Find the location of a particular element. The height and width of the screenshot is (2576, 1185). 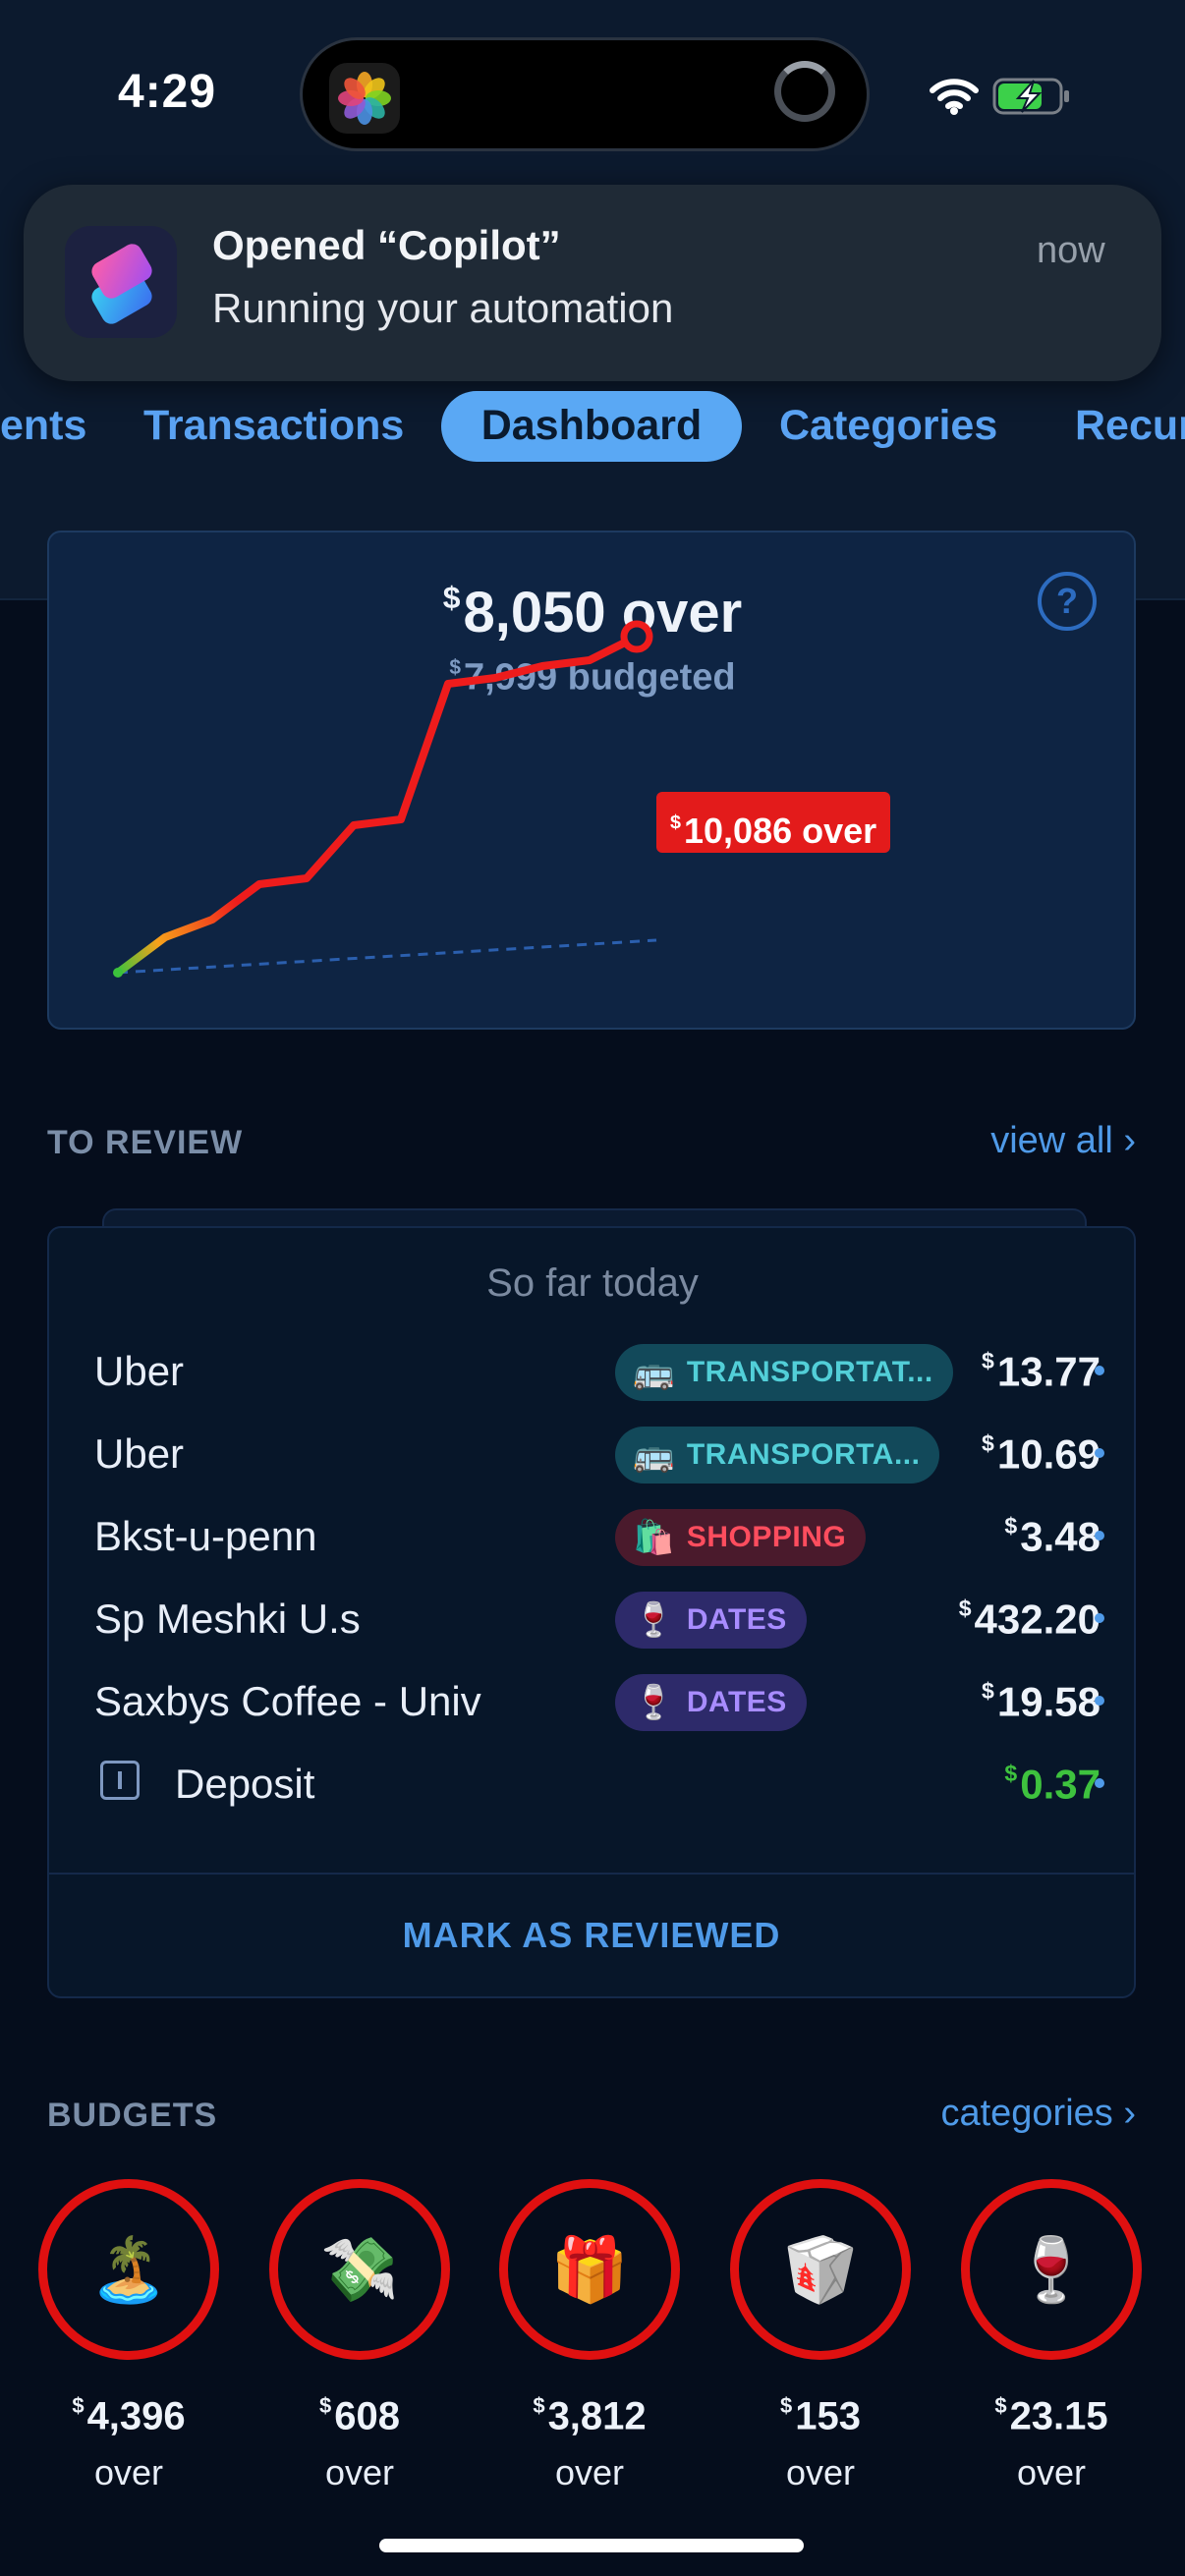

money-with-wings-icon: 💸 is located at coordinates (359, 2269).